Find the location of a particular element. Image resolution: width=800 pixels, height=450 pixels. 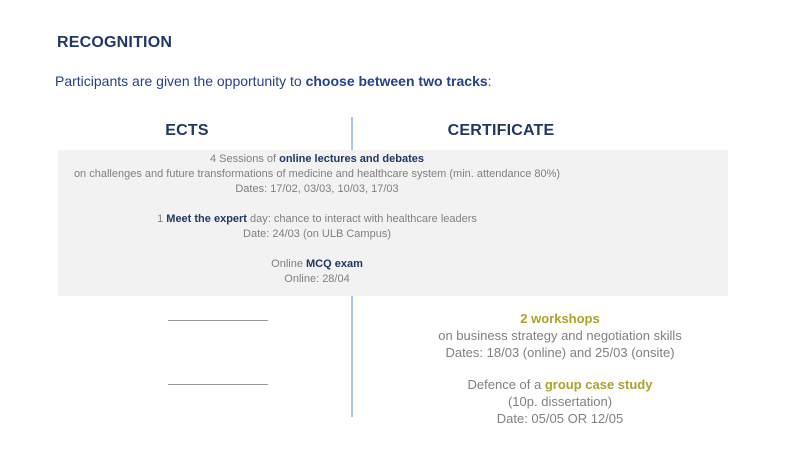

case-study-prefix: Defence of a is located at coordinates (506, 384).